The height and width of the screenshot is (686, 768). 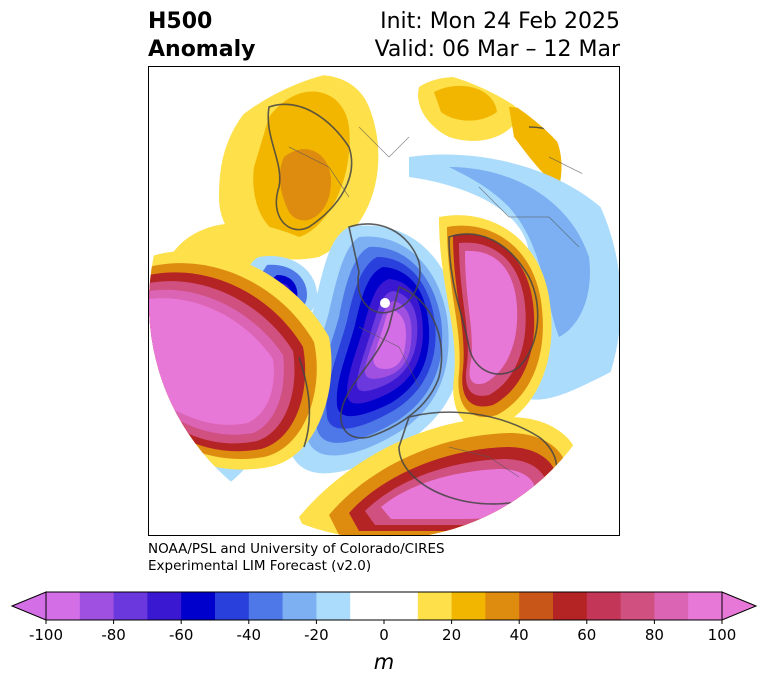 I want to click on colorbar-tick-labels: -100 -80 -60 -40 -20 0 20 40 60 80 100, so click(x=384, y=636).